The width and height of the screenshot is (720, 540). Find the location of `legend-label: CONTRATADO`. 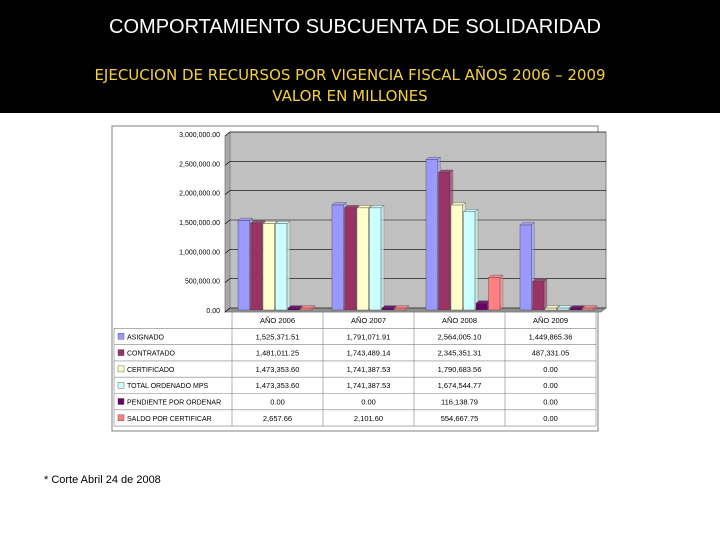

legend-label: CONTRATADO is located at coordinates (151, 354).